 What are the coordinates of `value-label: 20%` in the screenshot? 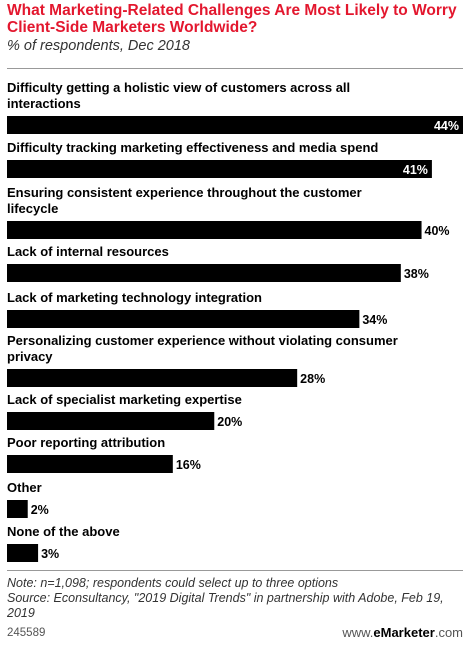 It's located at (229, 422).